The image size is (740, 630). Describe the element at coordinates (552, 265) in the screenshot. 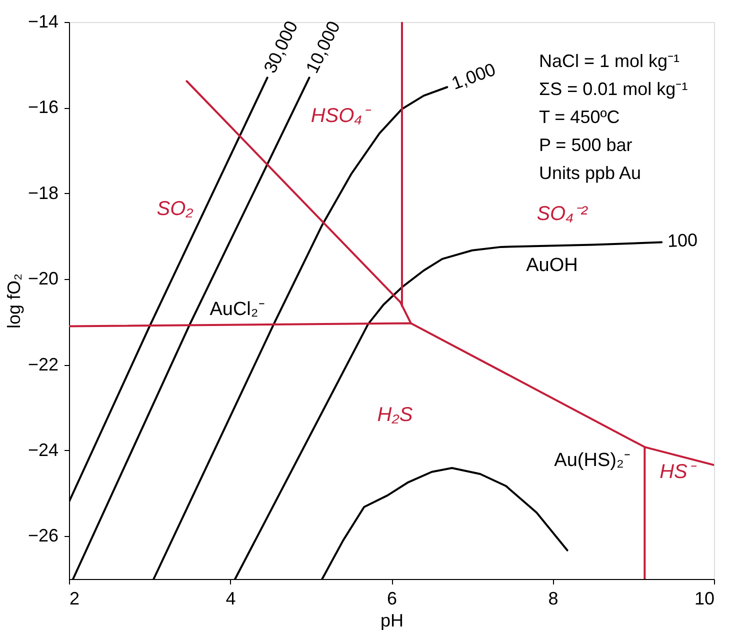

I see `annotation: AuOH` at that location.